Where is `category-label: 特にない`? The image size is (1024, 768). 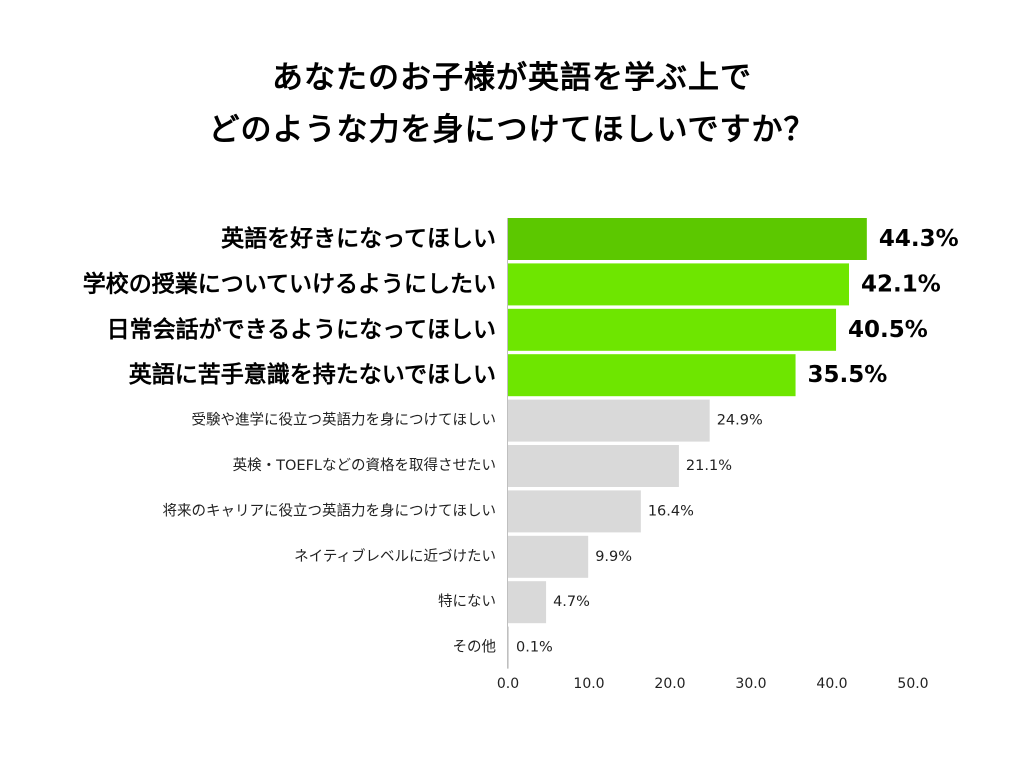 category-label: 特にない is located at coordinates (467, 601).